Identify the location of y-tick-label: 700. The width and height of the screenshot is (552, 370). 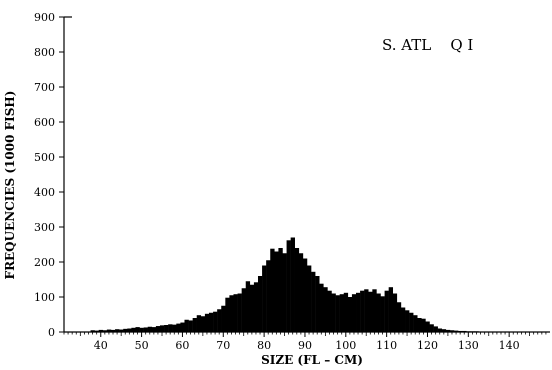
(44, 87).